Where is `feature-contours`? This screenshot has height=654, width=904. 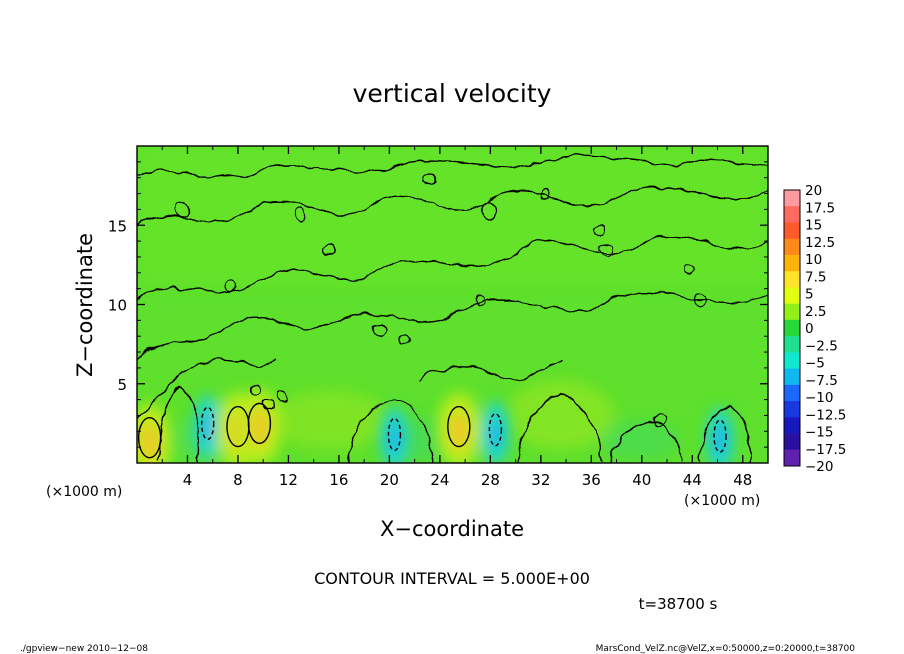
feature-contours is located at coordinates (432, 430).